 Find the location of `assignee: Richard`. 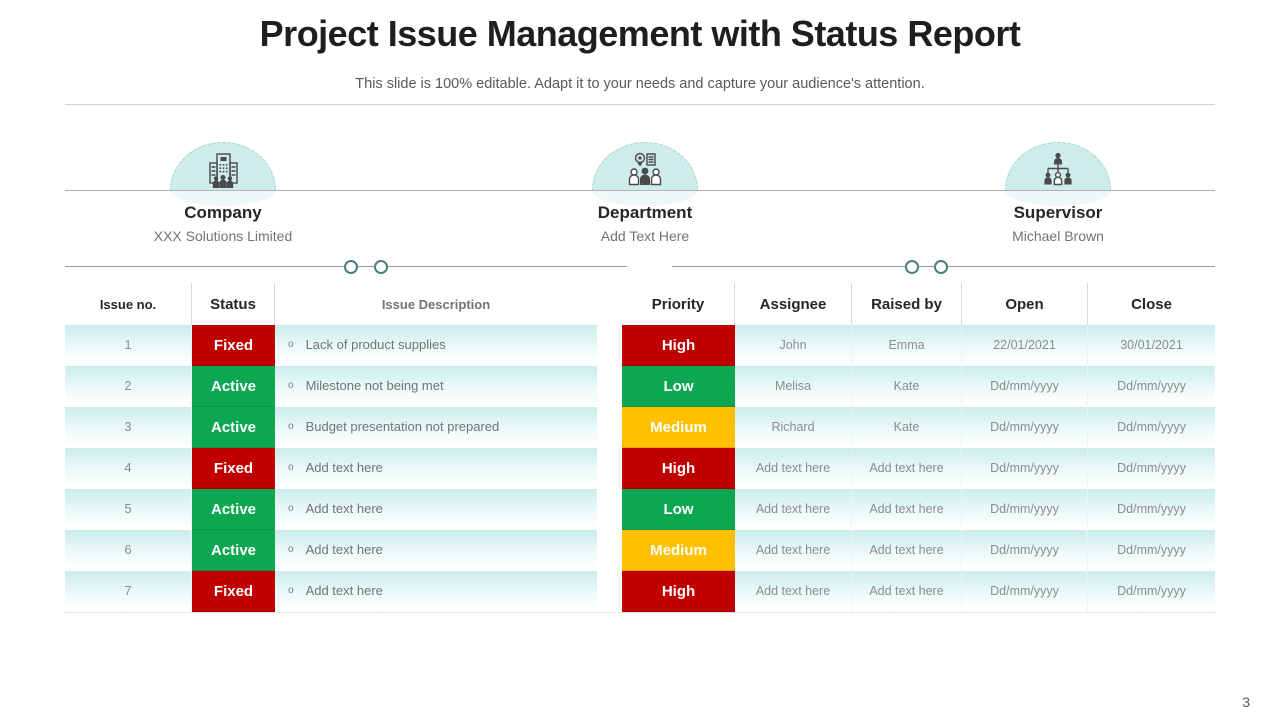

assignee: Richard is located at coordinates (793, 427).